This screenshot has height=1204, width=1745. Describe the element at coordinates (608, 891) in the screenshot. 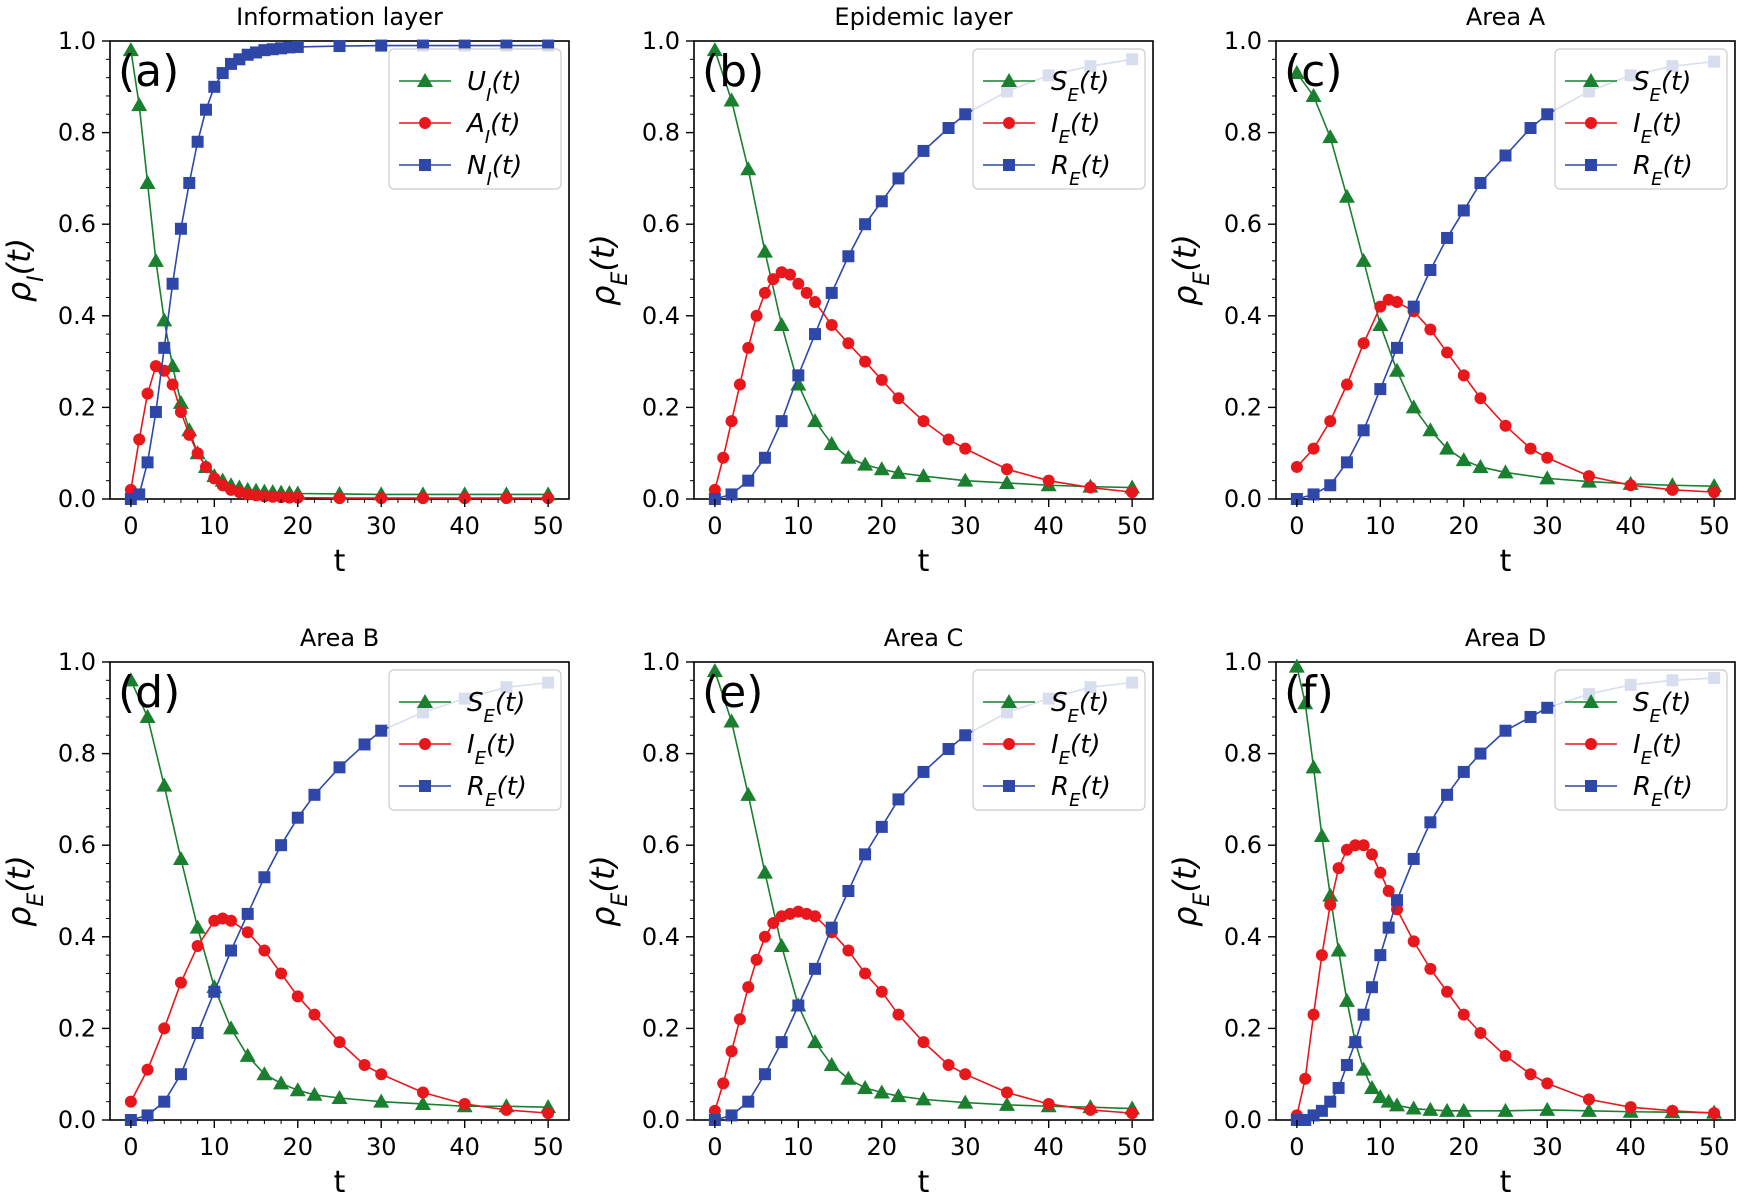

I see `y-axis-label: ρE(t)` at that location.